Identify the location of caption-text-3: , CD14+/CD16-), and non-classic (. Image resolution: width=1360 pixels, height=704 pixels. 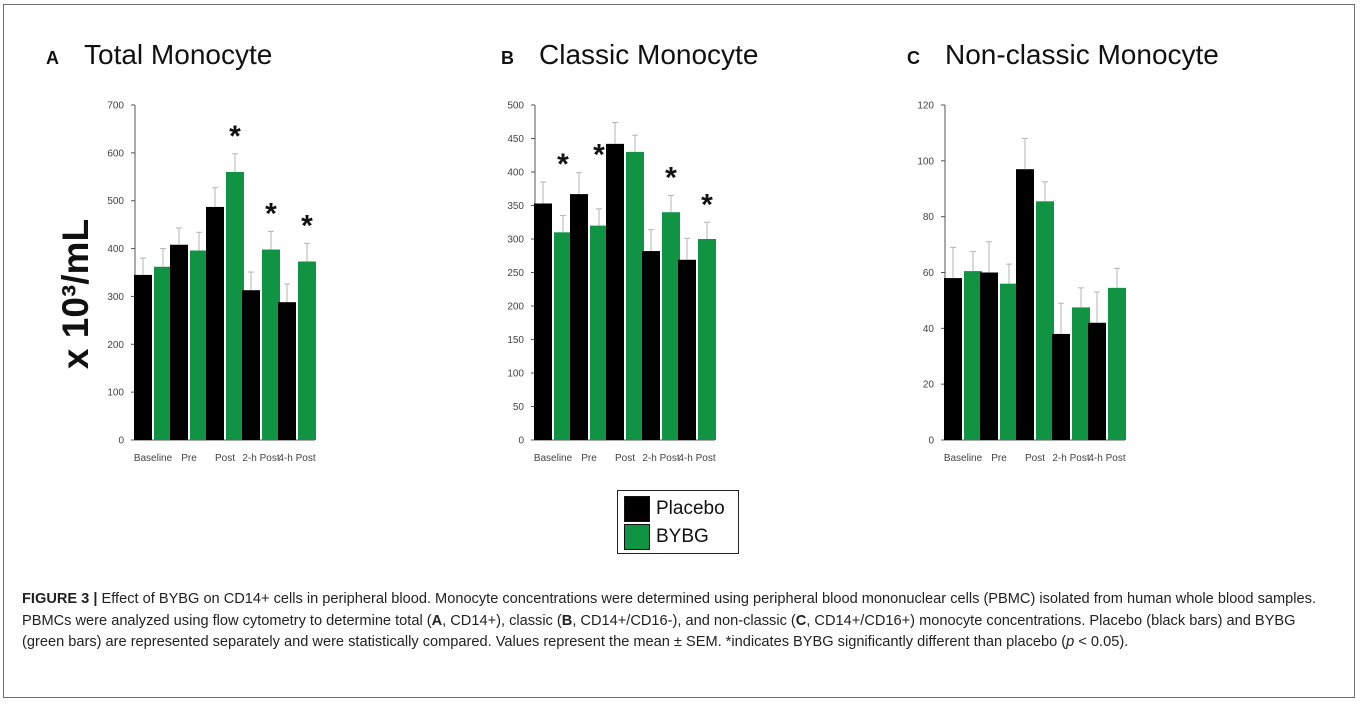
(684, 620).